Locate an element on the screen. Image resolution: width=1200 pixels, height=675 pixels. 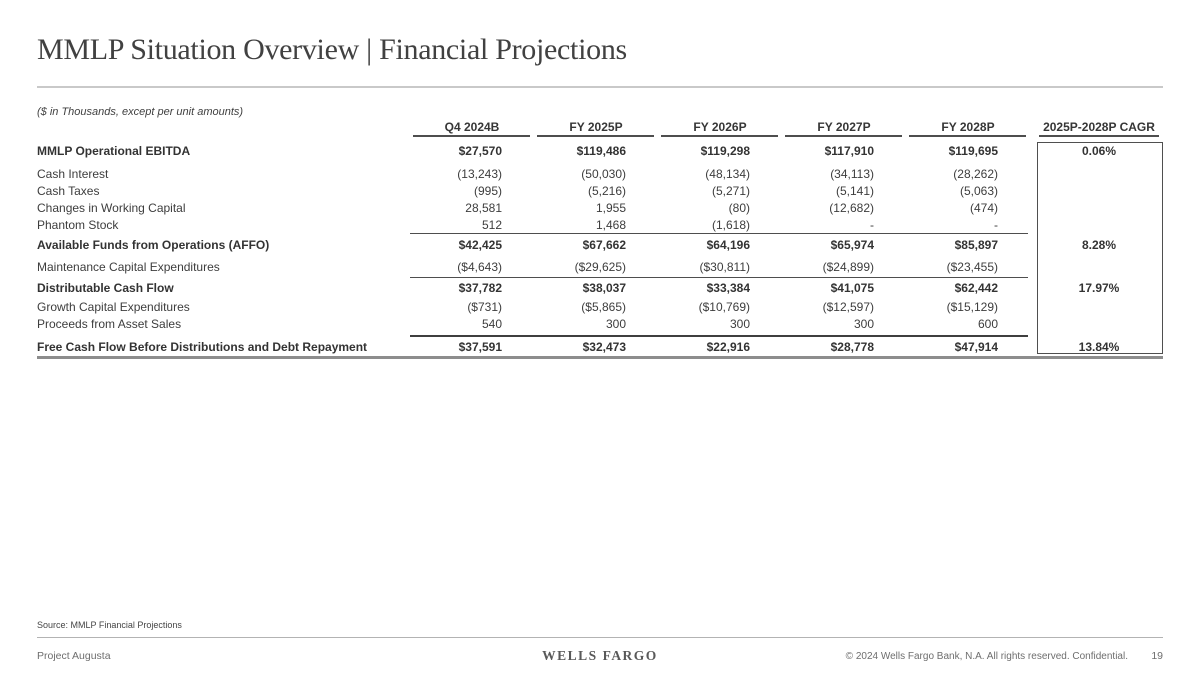
row-label: Growth Capital Expenditures is located at coordinates (113, 306).